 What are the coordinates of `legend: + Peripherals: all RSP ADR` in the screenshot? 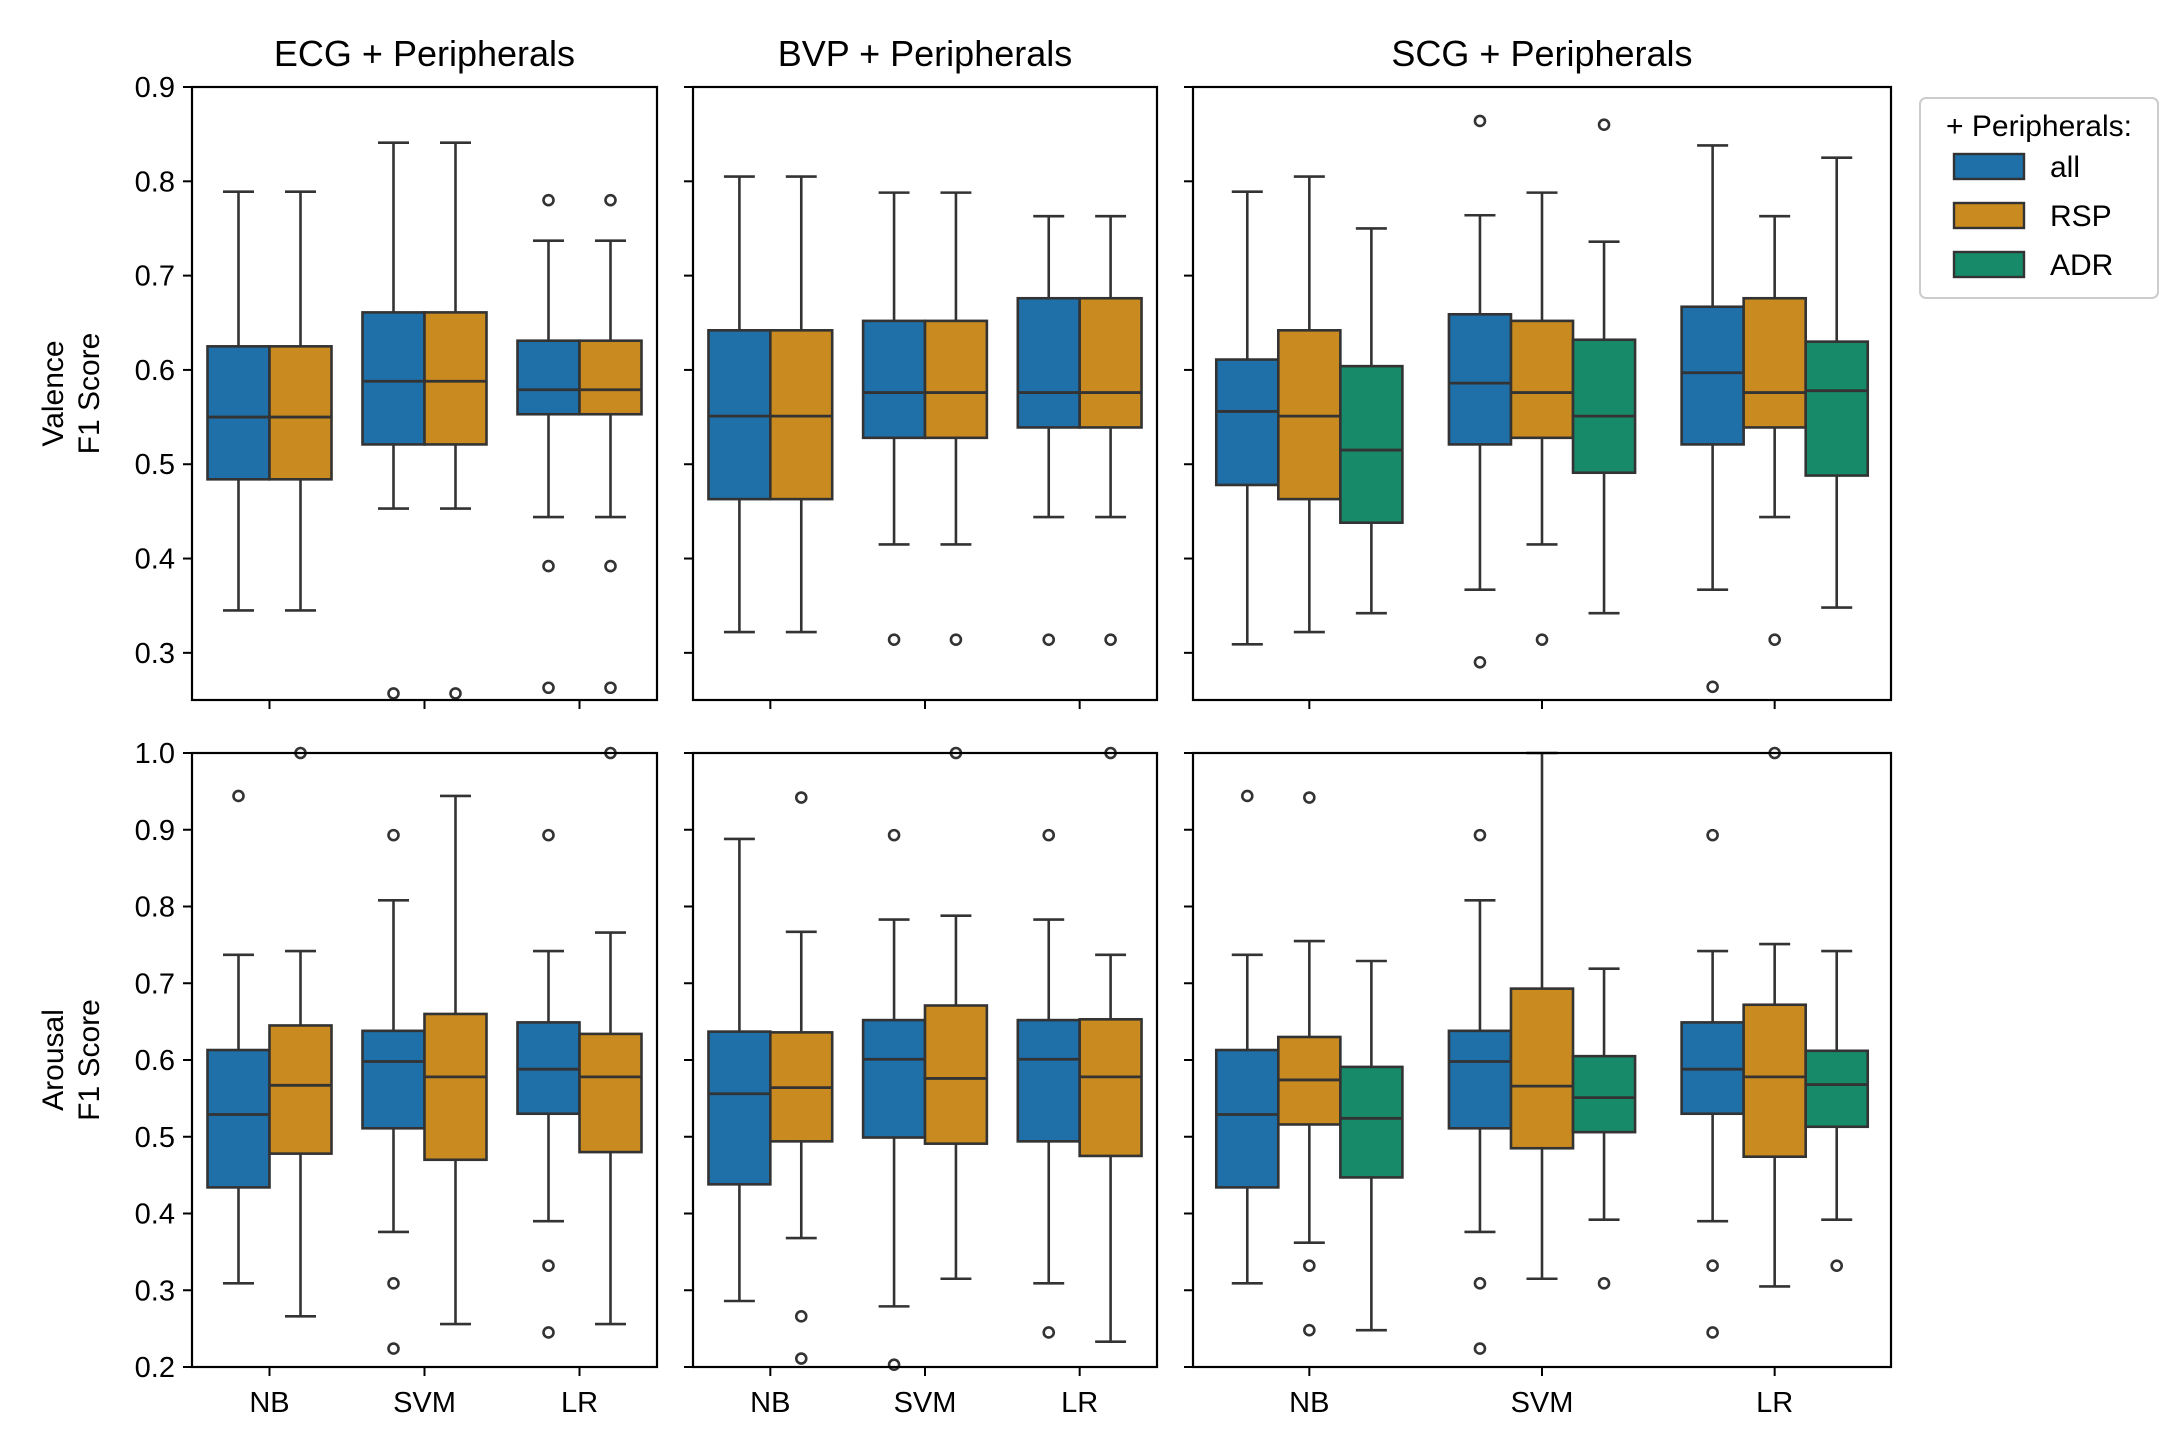 It's located at (2039, 198).